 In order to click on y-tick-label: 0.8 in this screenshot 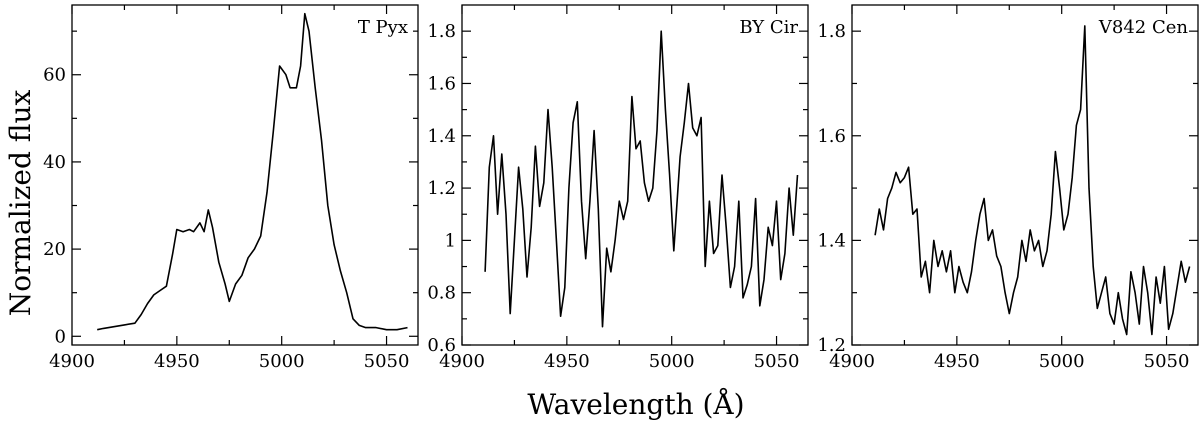, I will do `click(441, 293)`.